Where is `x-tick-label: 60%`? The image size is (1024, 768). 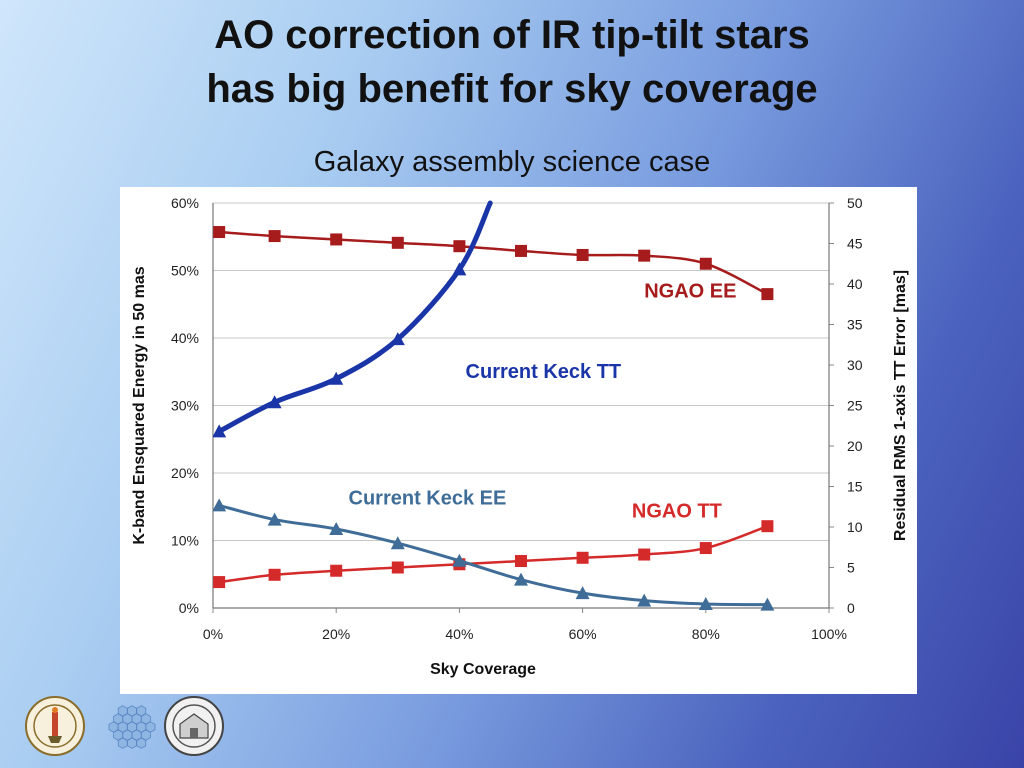 x-tick-label: 60% is located at coordinates (583, 634).